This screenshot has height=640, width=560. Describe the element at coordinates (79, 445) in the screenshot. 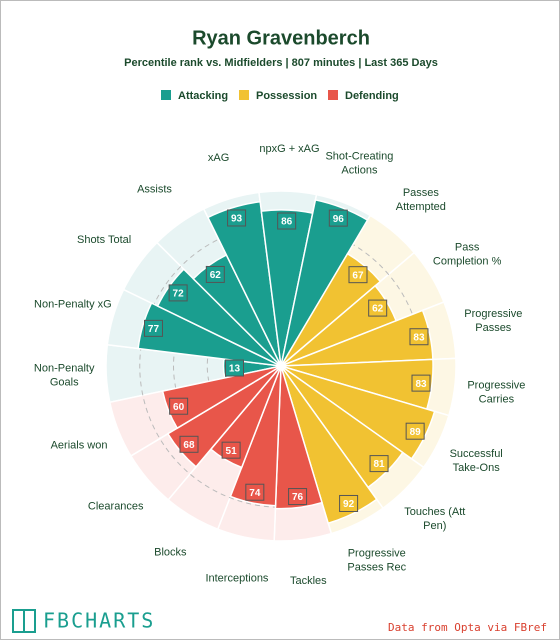

I see `category-label: Aerials won` at that location.